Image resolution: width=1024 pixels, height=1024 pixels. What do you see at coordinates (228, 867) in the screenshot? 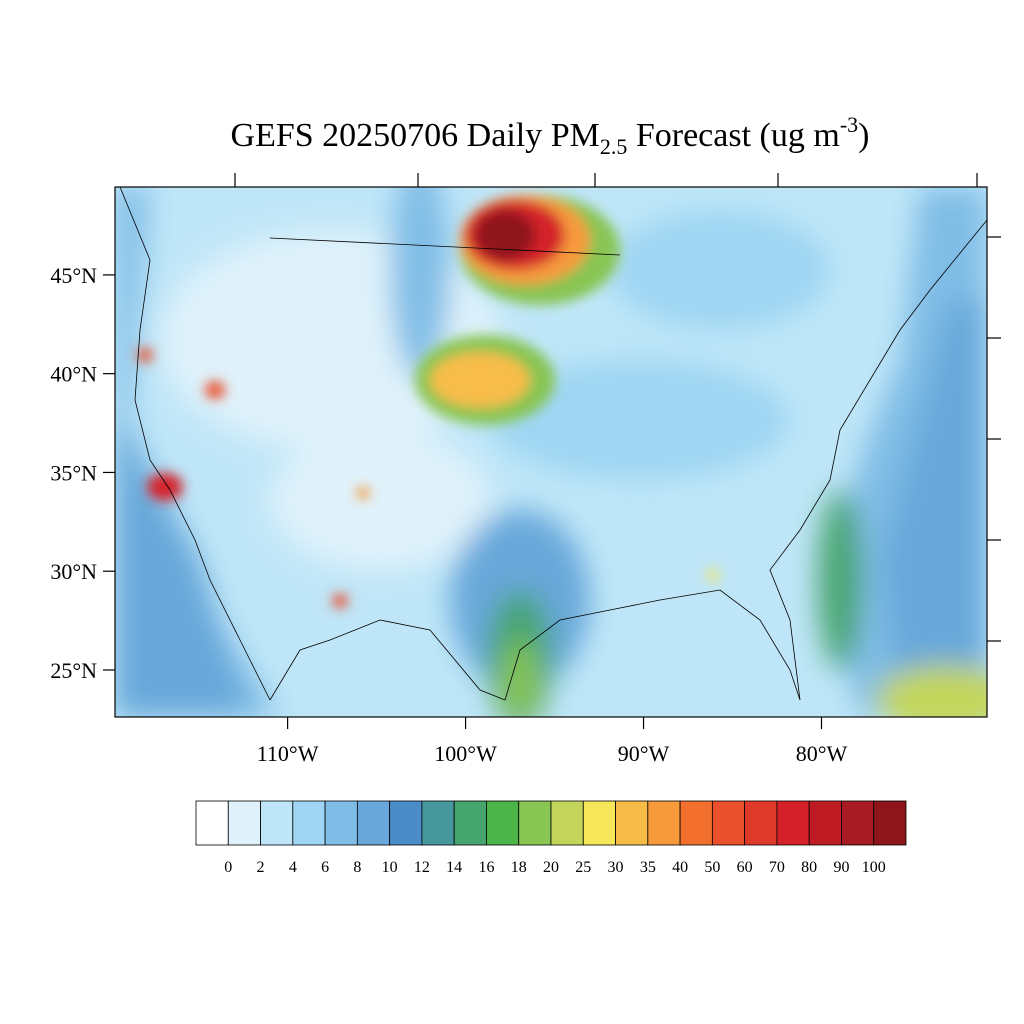
I see `colorbar-label: 0` at bounding box center [228, 867].